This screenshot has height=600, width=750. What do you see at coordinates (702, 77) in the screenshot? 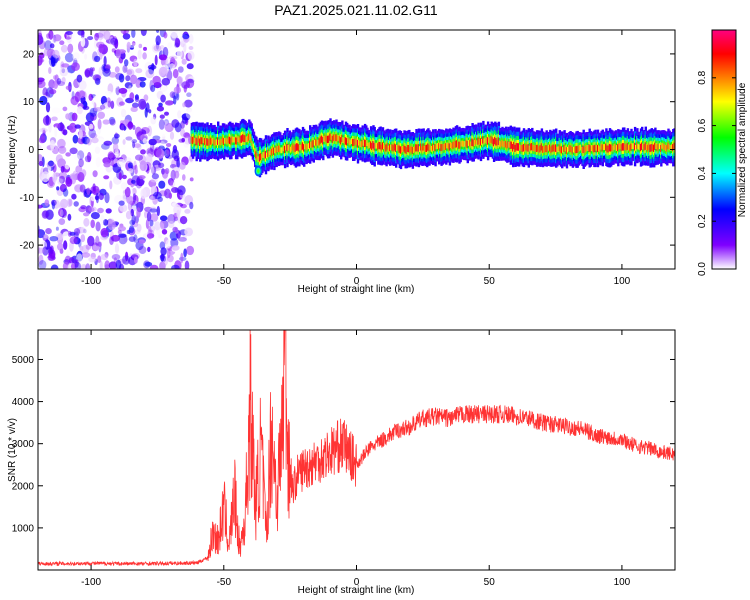
I see `colorbar-tick-label: 0.8` at bounding box center [702, 77].